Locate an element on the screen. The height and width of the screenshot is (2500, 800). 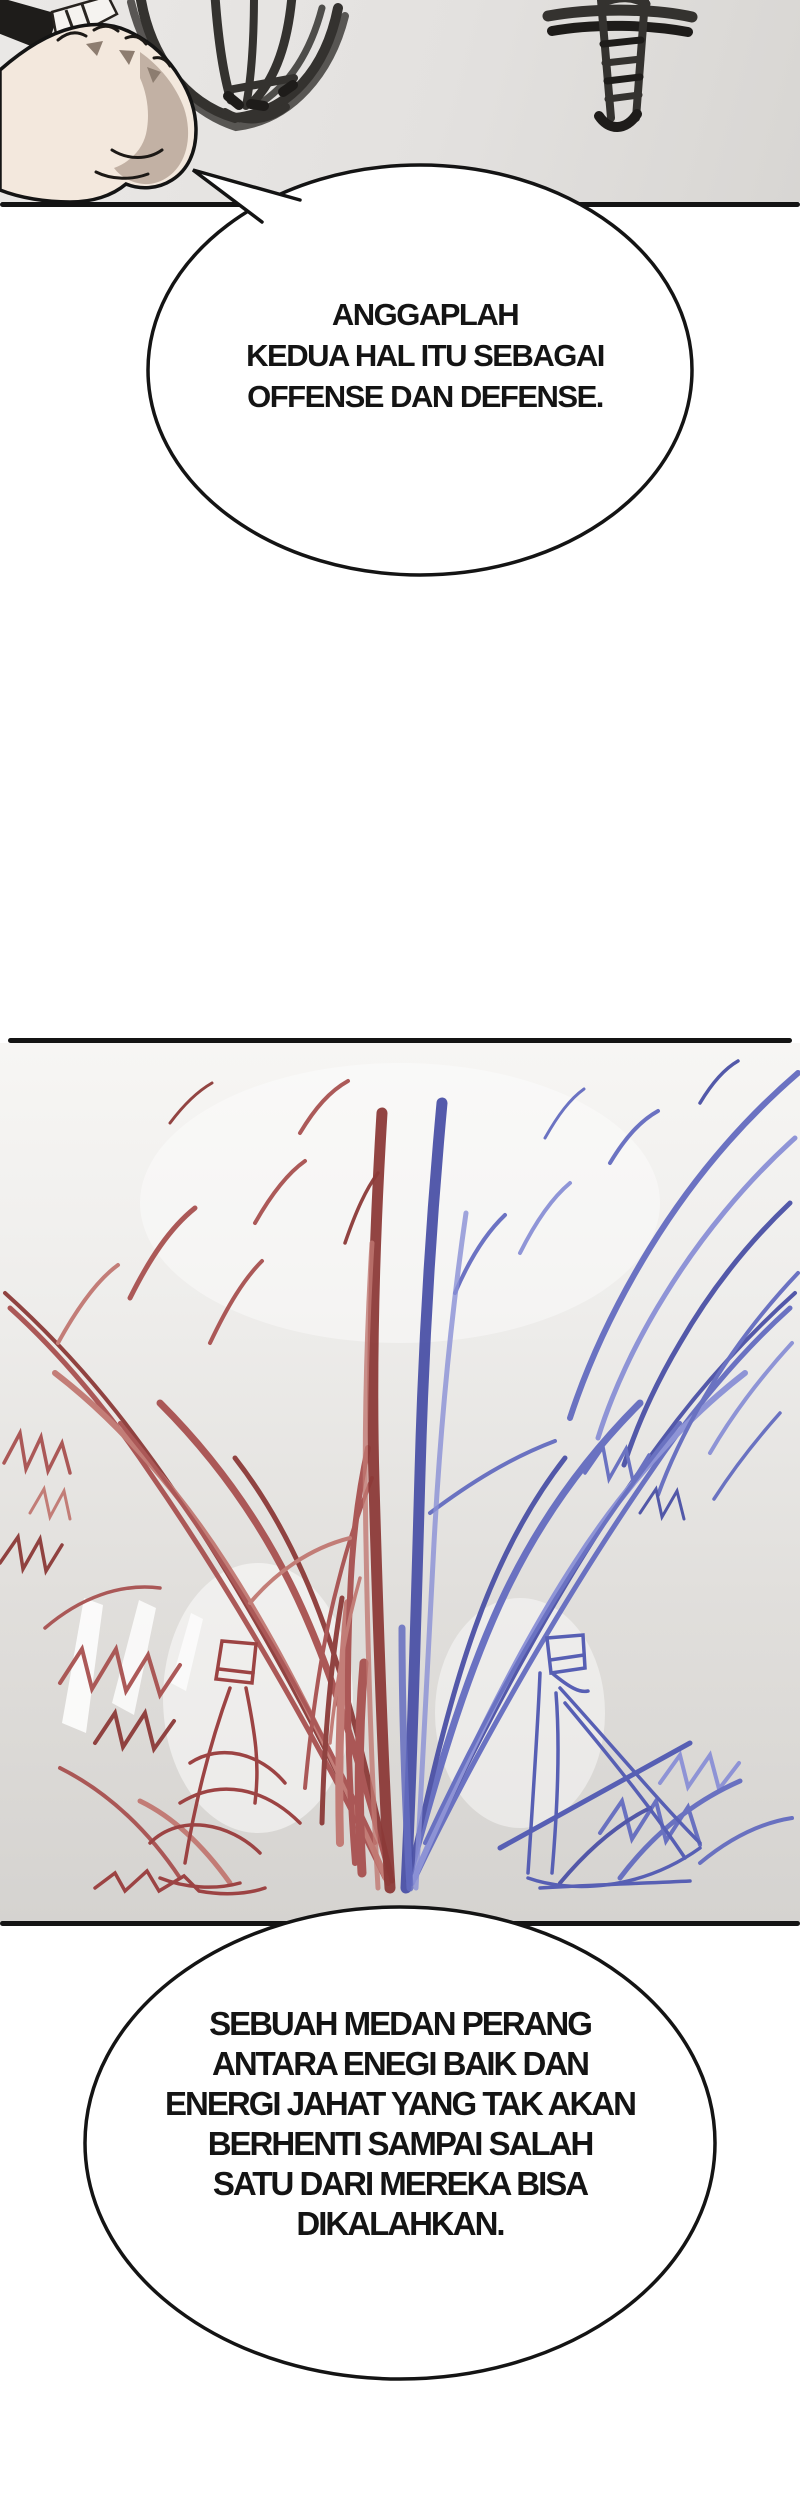
speech-bubble-tail is located at coordinates (246, 196).